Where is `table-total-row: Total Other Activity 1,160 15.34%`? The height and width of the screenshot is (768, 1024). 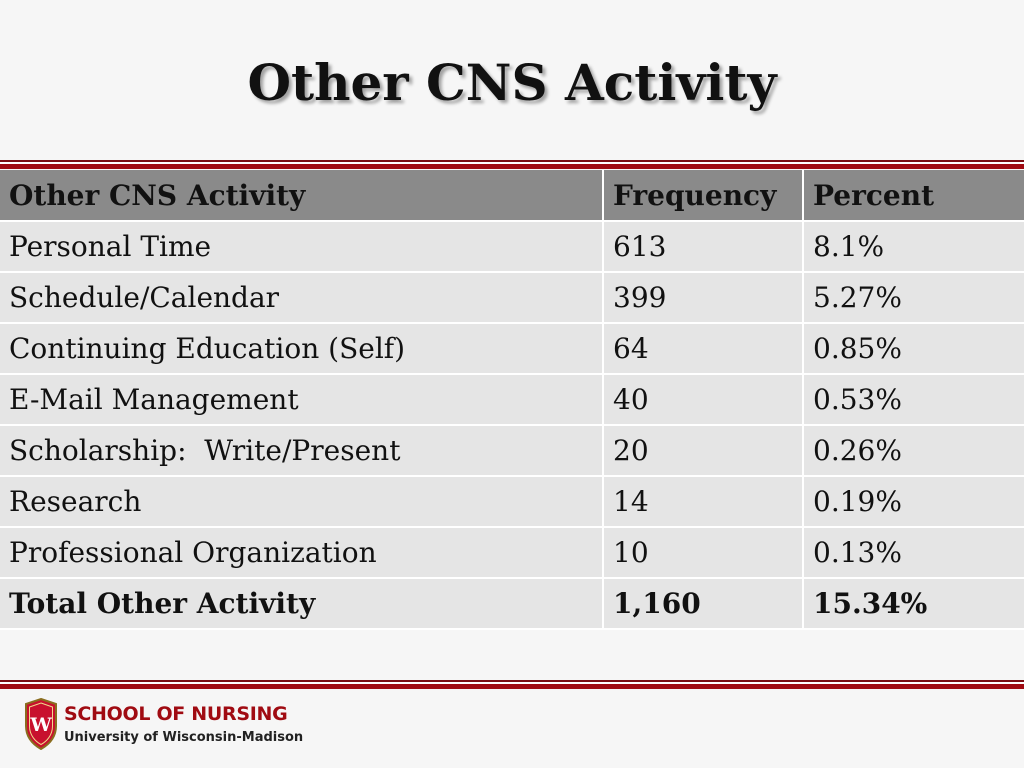 table-total-row: Total Other Activity 1,160 15.34% is located at coordinates (512, 604).